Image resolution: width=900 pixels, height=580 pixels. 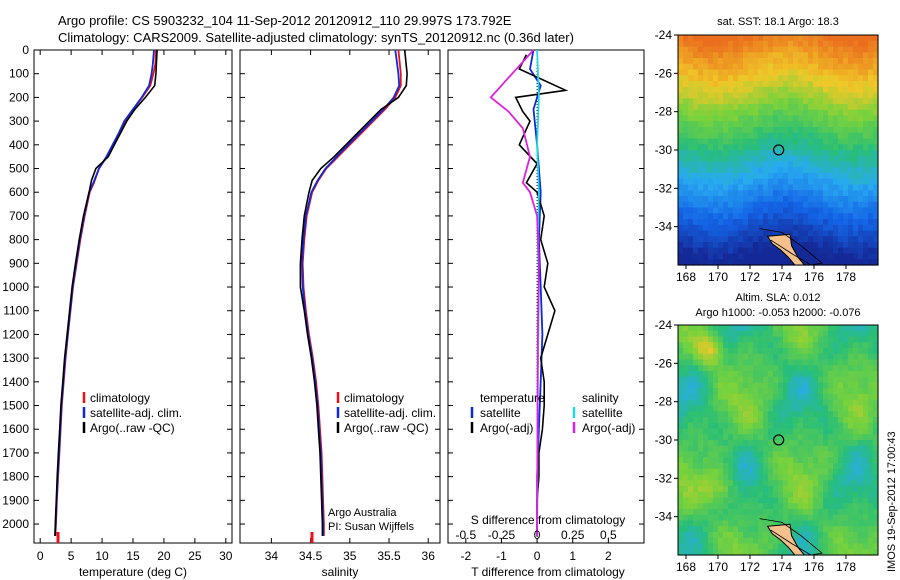 I want to click on map-x-tick-label-0: 168, so click(x=686, y=567).